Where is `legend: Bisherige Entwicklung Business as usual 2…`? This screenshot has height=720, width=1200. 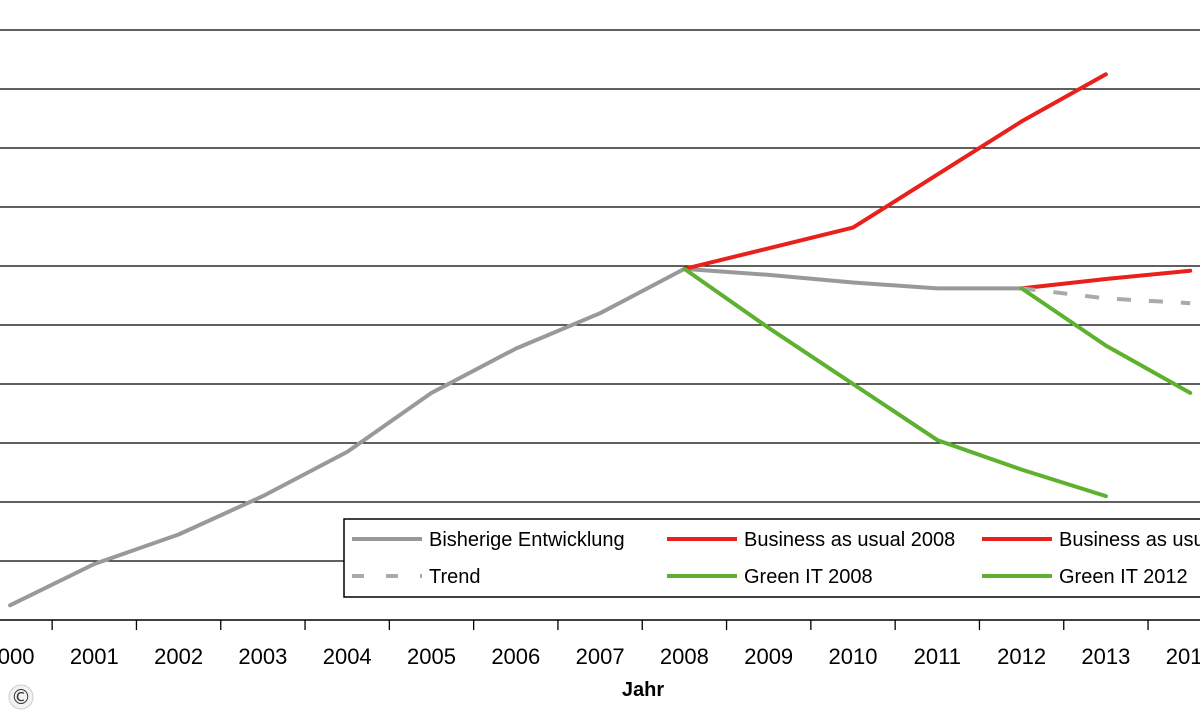 legend: Bisherige Entwicklung Business as usual 2… is located at coordinates (771, 558).